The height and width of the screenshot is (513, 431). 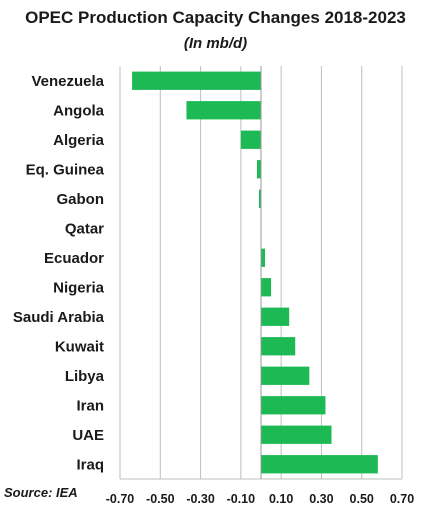 What do you see at coordinates (90, 464) in the screenshot?
I see `category-label: Iraq` at bounding box center [90, 464].